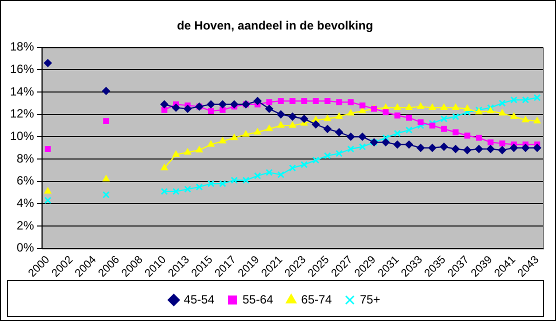 The height and width of the screenshot is (321, 556). Describe the element at coordinates (25, 247) in the screenshot. I see `y-tick-label: 0%` at that location.